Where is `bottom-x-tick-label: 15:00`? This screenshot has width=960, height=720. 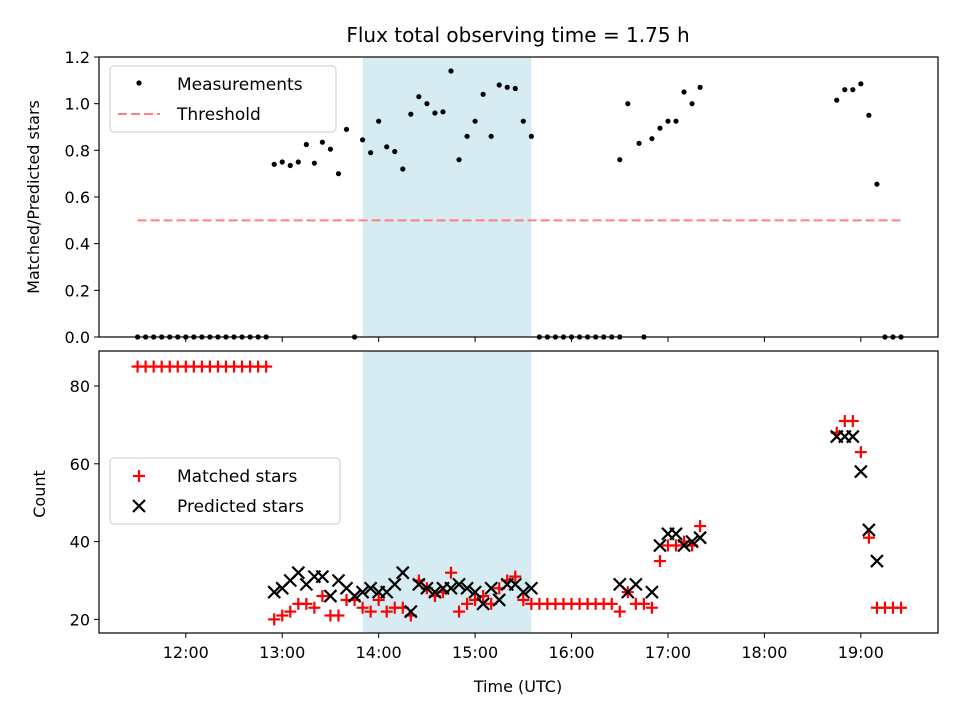 bottom-x-tick-label: 15:00 is located at coordinates (475, 652).